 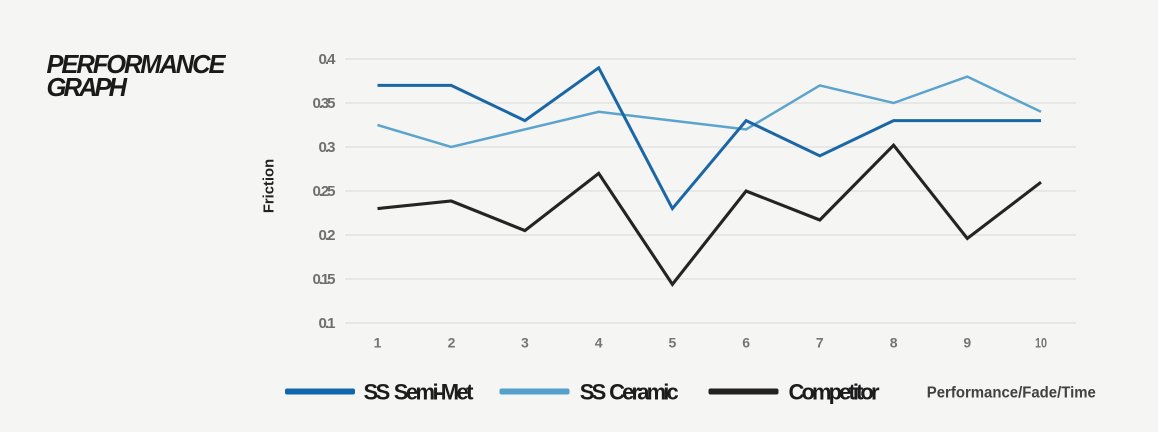 What do you see at coordinates (324, 103) in the screenshot?
I see `svg-text: 0.35` at bounding box center [324, 103].